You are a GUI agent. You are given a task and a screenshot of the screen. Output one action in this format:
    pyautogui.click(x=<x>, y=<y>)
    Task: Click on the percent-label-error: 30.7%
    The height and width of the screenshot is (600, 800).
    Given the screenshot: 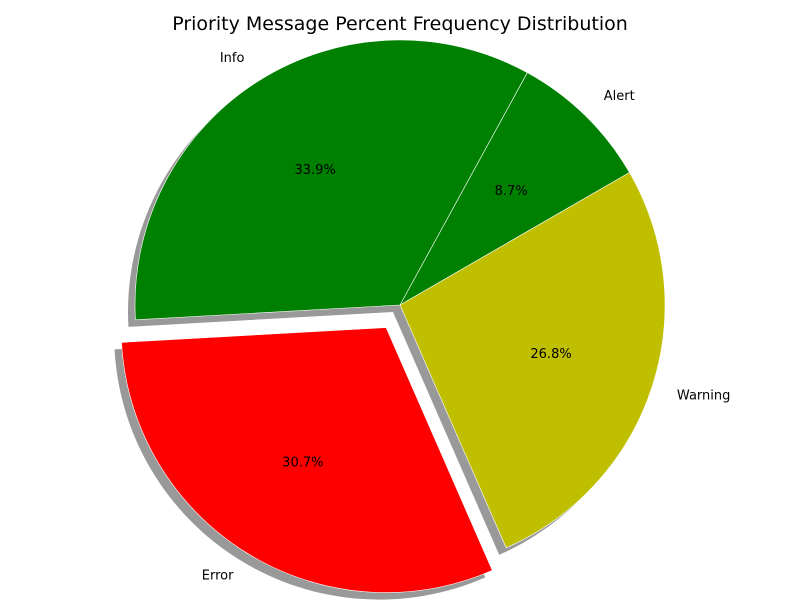 What is the action you would take?
    pyautogui.click(x=302, y=463)
    